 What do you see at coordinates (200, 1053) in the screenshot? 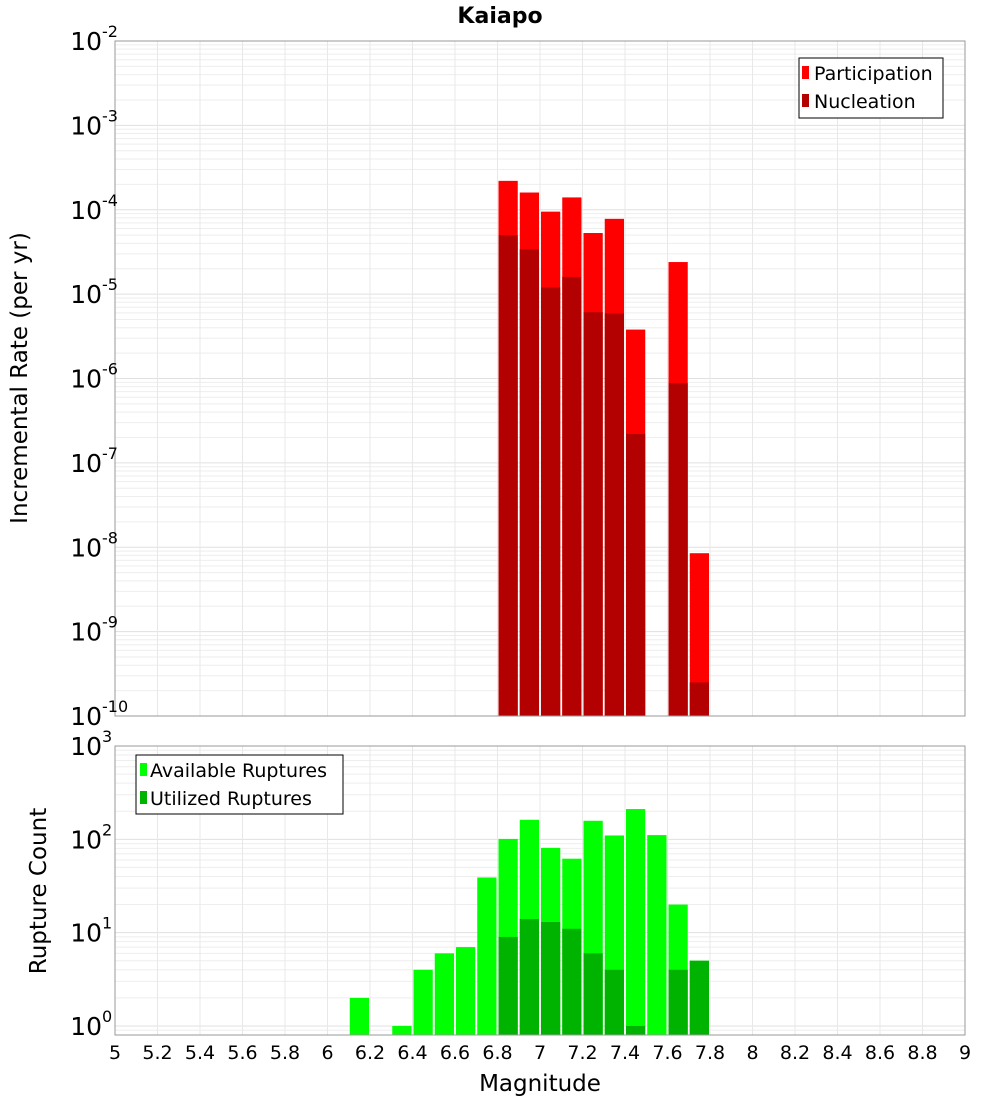
I see `x-tick-label: 5.4` at bounding box center [200, 1053].